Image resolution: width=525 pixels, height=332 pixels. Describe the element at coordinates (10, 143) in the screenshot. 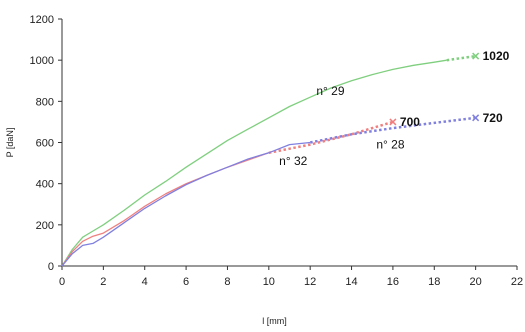

I see `y-axis-title: P [daN]` at that location.